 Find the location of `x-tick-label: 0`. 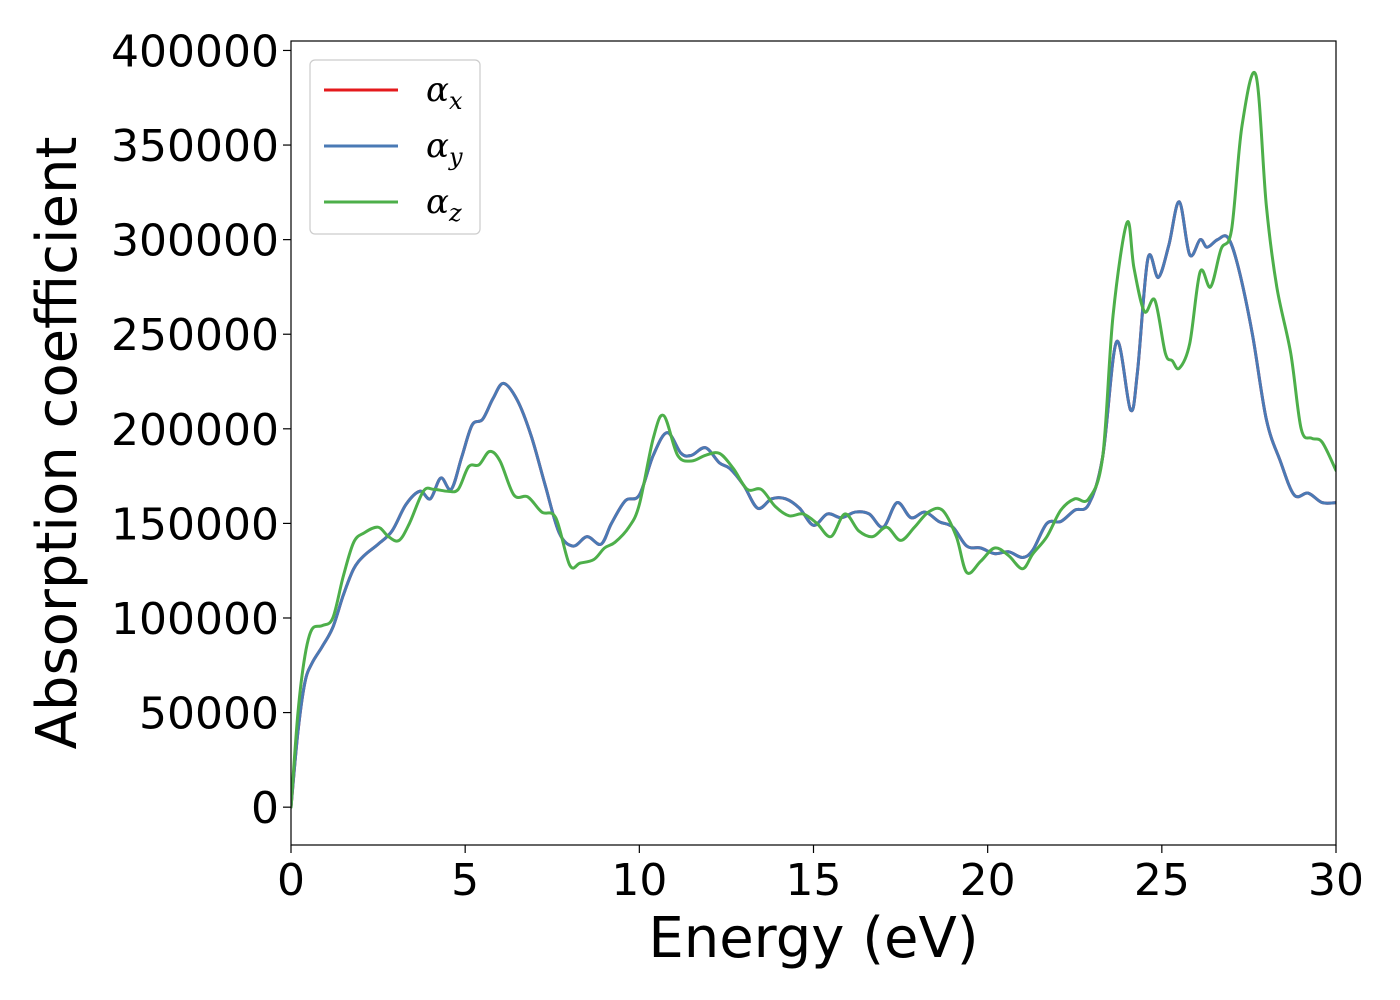

x-tick-label: 0 is located at coordinates (291, 880).